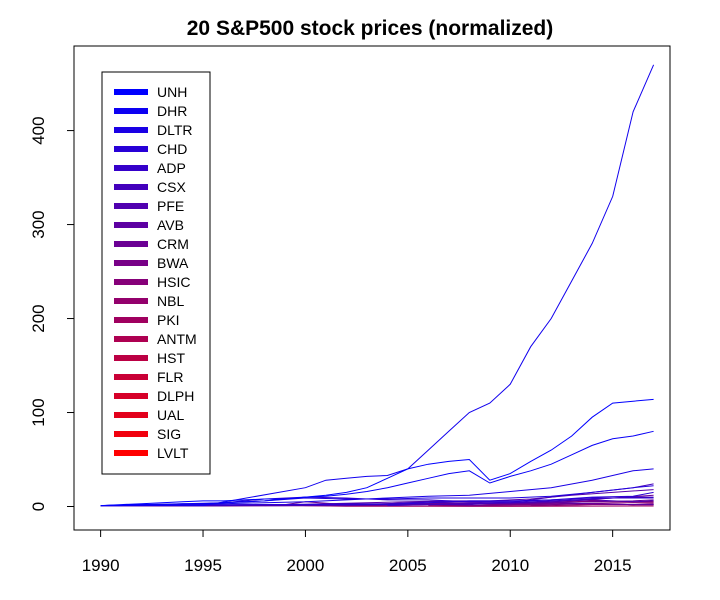  What do you see at coordinates (38, 412) in the screenshot?
I see `y-tick-label: 100` at bounding box center [38, 412].